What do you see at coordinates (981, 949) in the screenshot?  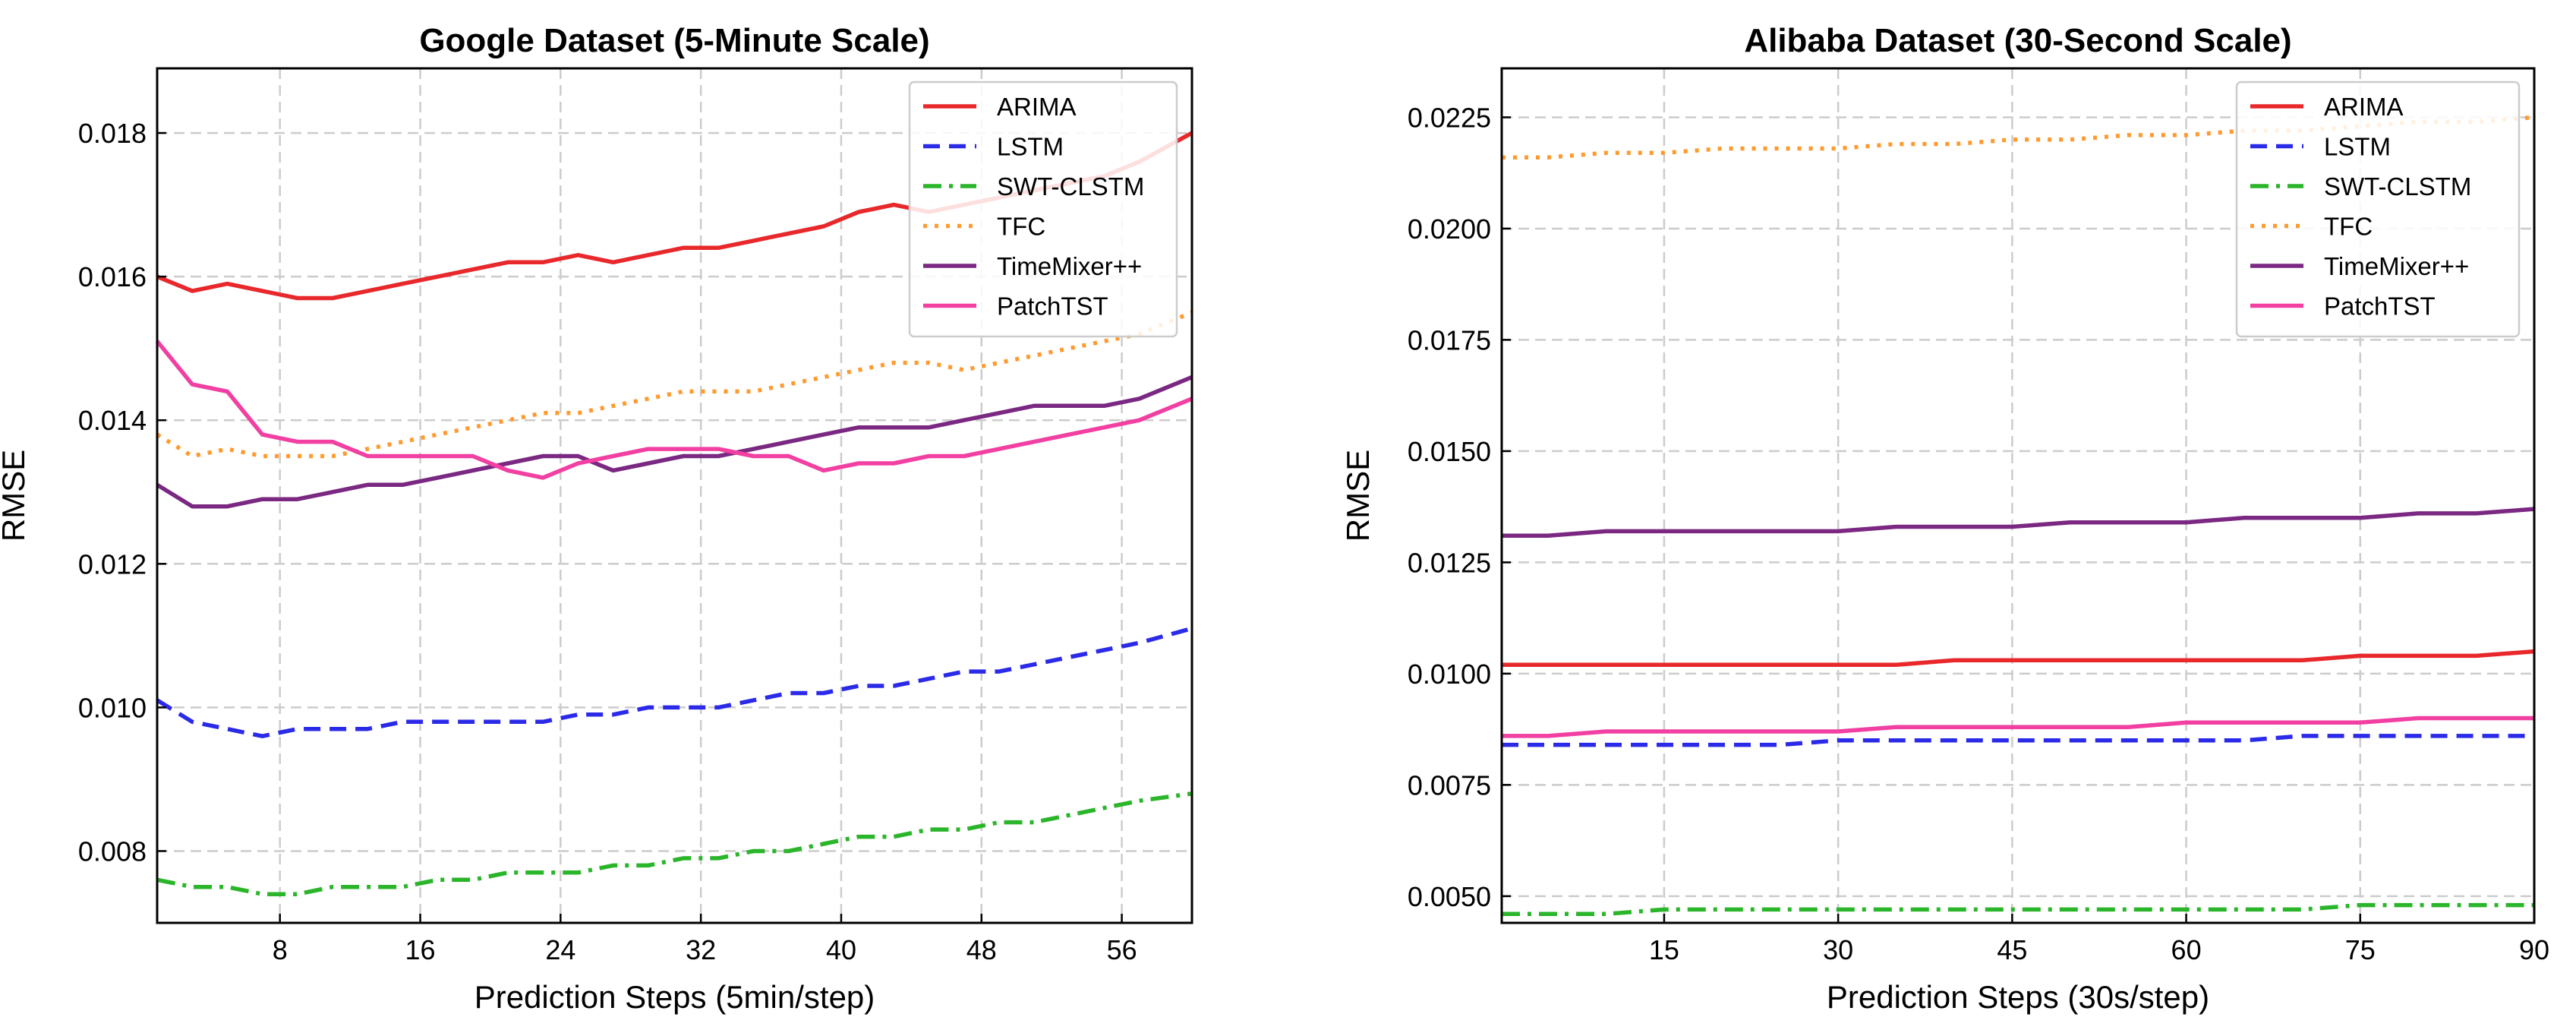 I see `x-tick-label: 48` at bounding box center [981, 949].